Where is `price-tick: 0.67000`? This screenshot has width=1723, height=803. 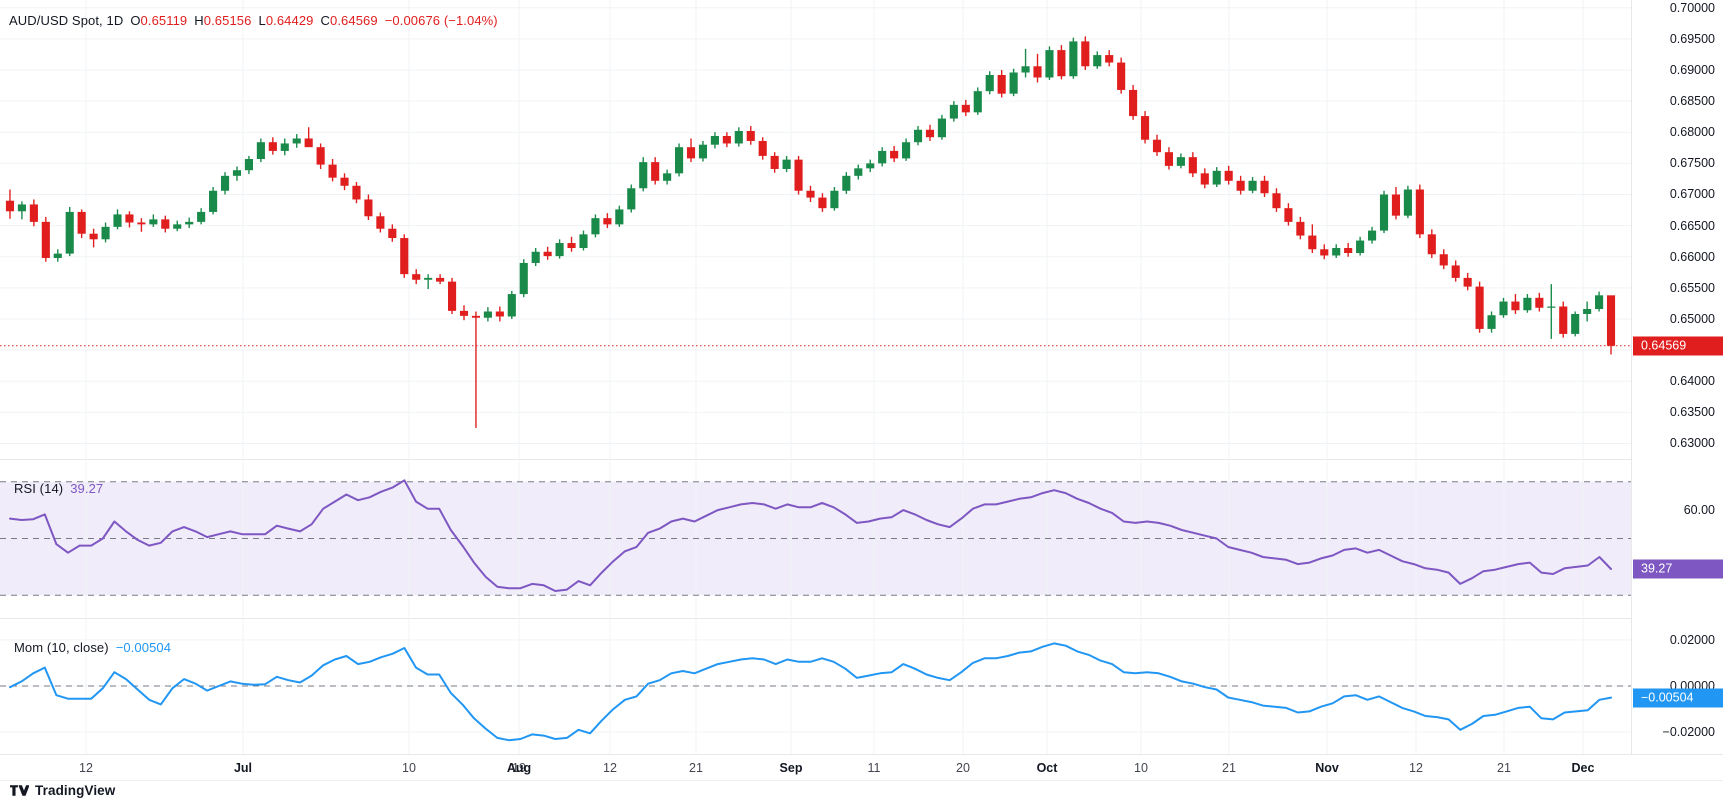 price-tick: 0.67000 is located at coordinates (1692, 194).